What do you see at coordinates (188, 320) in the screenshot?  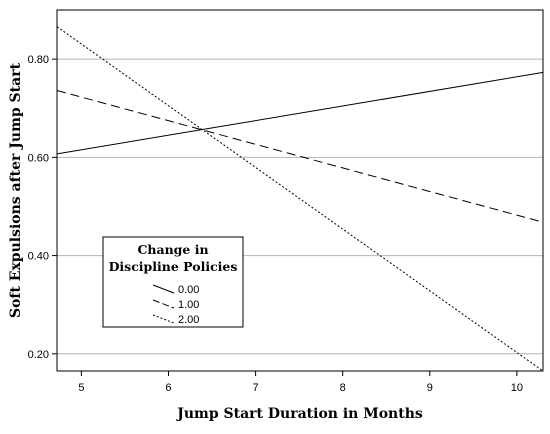 I see `legend-label-3: 2.00` at bounding box center [188, 320].